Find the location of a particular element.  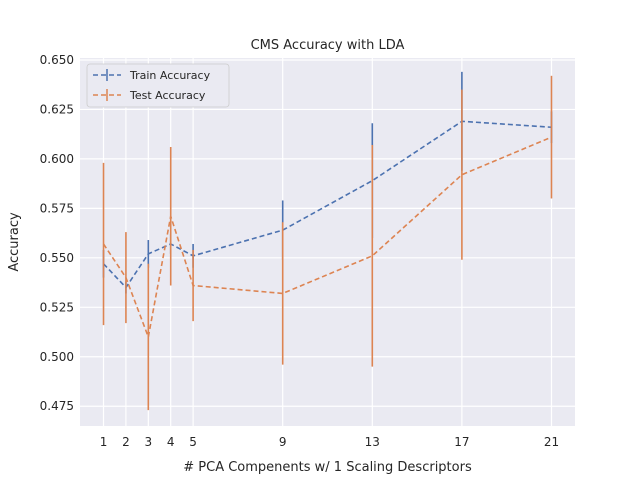

legend: Train Accuracy Test Accuracy is located at coordinates (158, 85).